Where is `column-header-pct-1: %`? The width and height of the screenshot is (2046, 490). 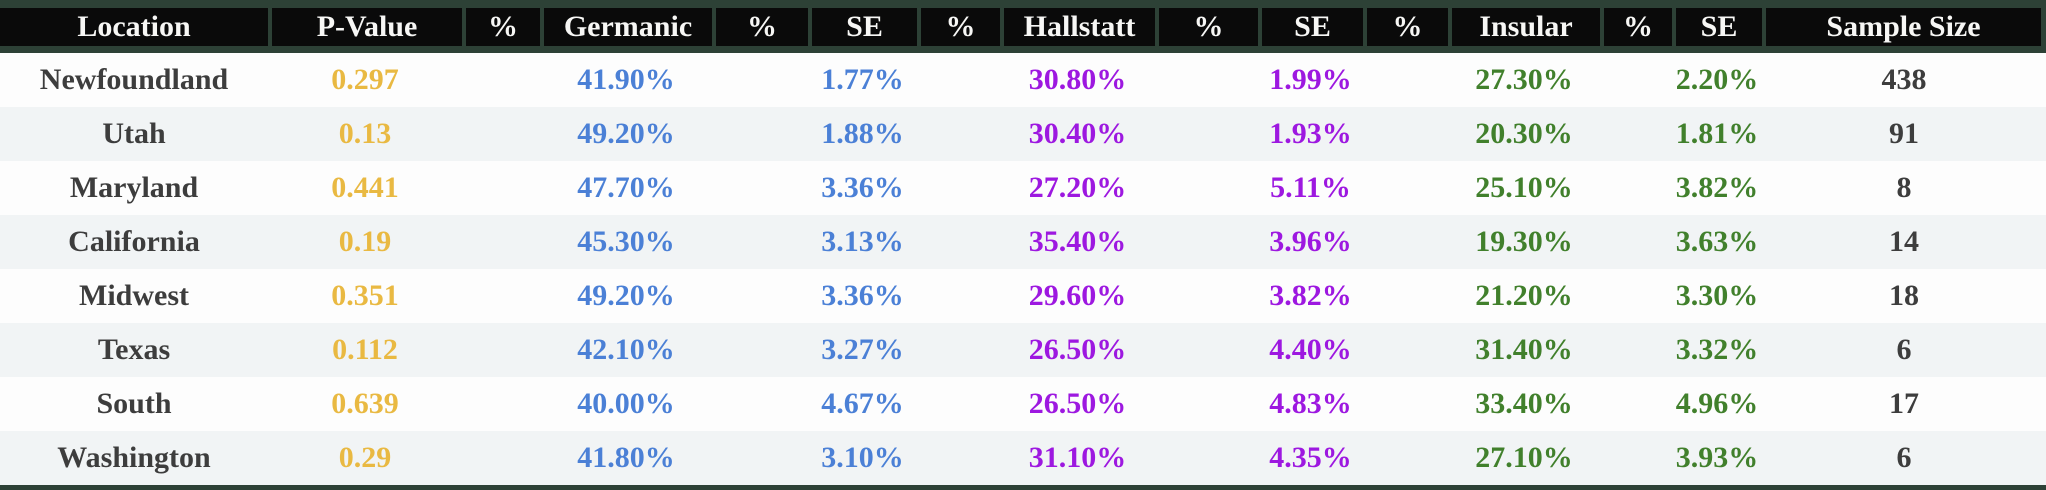 column-header-pct-1: % is located at coordinates (501, 30).